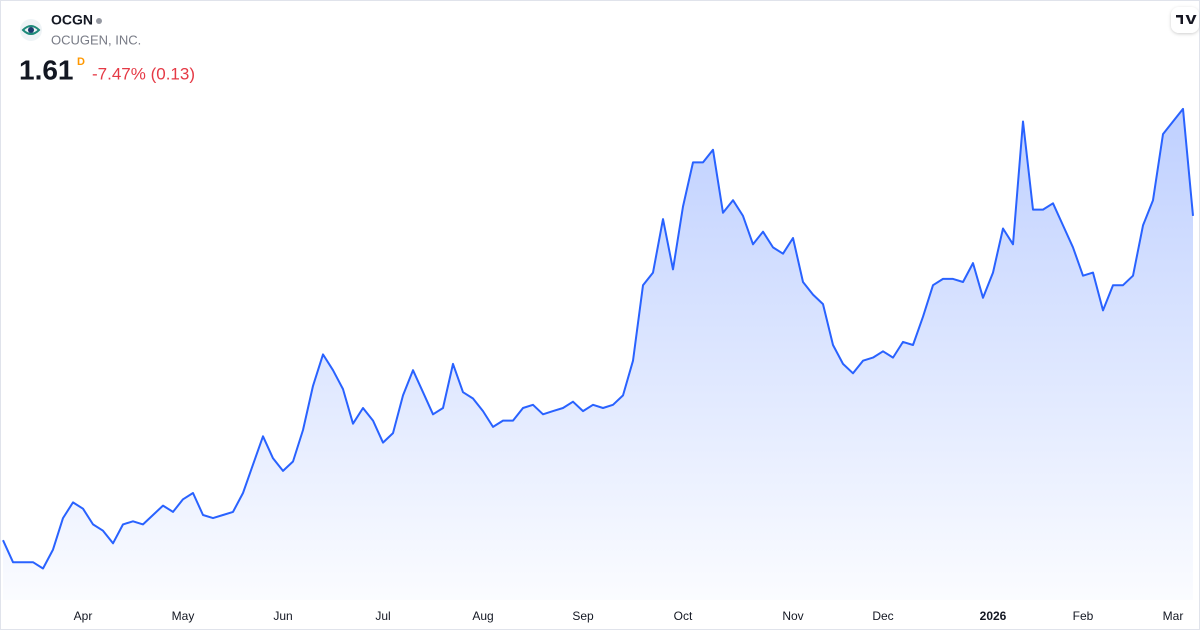 The height and width of the screenshot is (630, 1200). What do you see at coordinates (792, 616) in the screenshot?
I see `x-tick-label: Nov` at bounding box center [792, 616].